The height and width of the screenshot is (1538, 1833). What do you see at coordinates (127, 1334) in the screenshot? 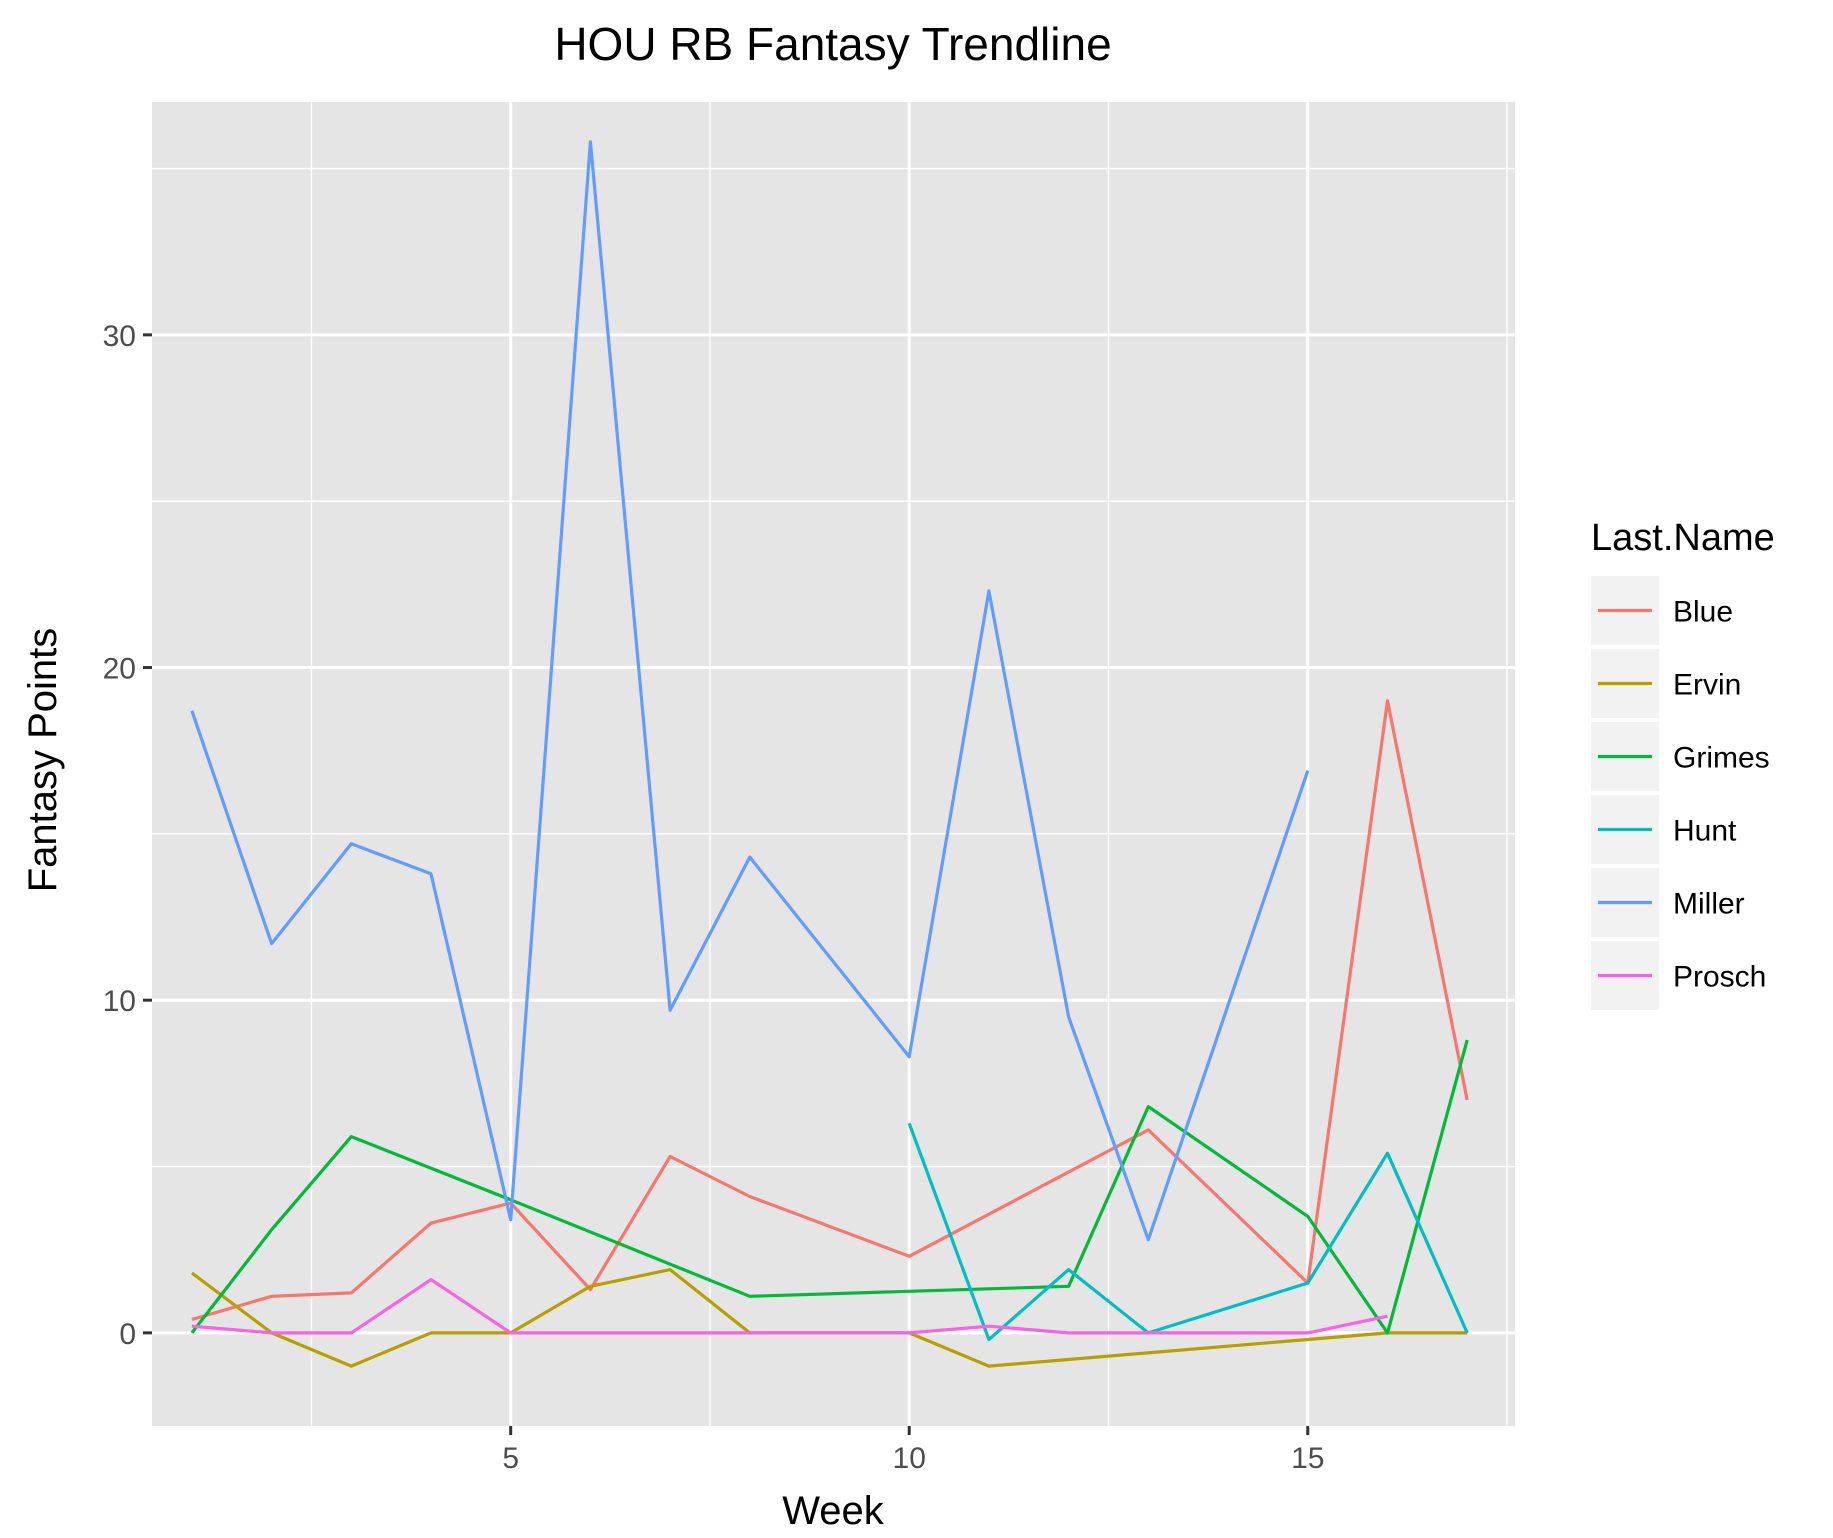
I see `y-tick-label: 0` at bounding box center [127, 1334].